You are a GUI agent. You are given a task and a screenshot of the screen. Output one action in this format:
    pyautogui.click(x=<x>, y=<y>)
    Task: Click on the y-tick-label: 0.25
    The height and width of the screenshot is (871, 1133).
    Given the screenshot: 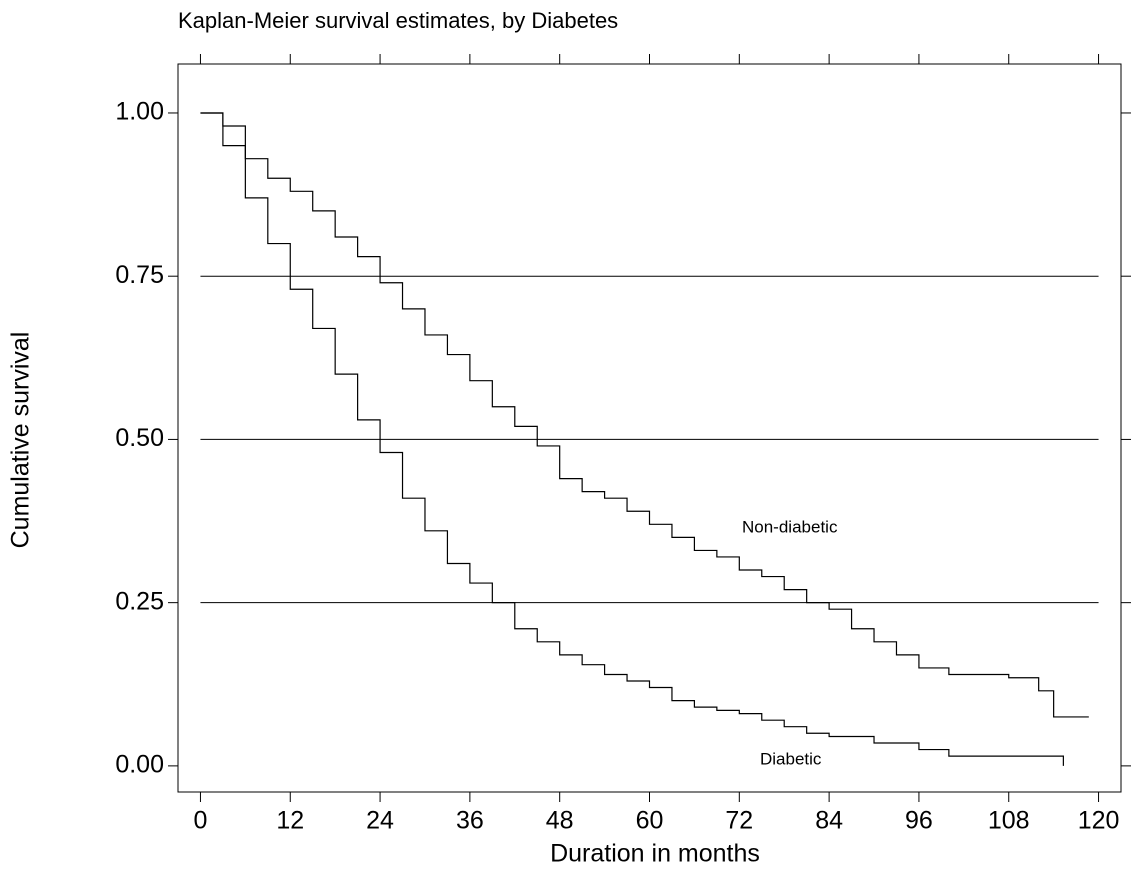 What is the action you would take?
    pyautogui.click(x=139, y=601)
    